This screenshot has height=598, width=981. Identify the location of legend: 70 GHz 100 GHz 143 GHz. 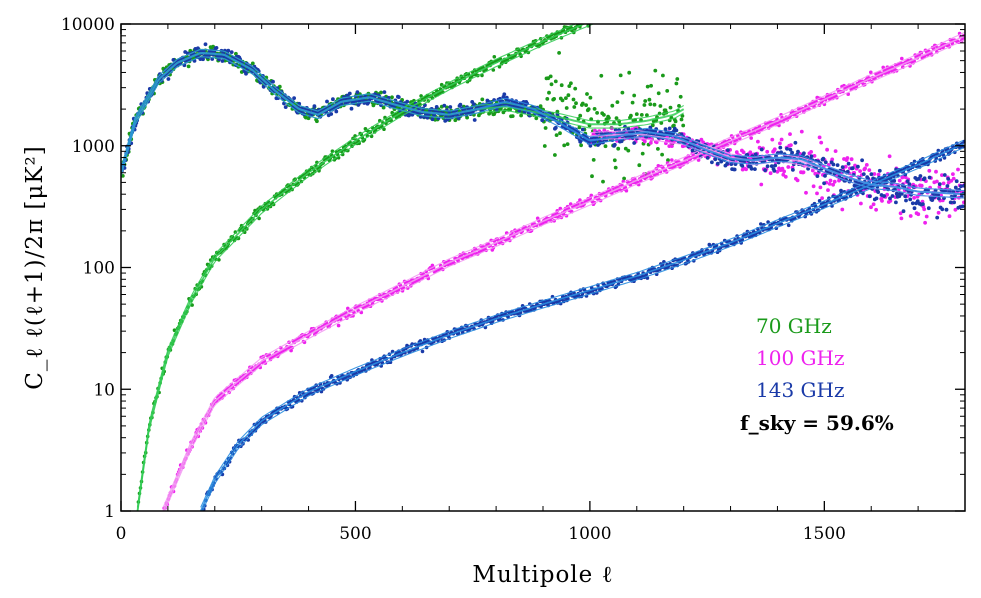
(800, 358).